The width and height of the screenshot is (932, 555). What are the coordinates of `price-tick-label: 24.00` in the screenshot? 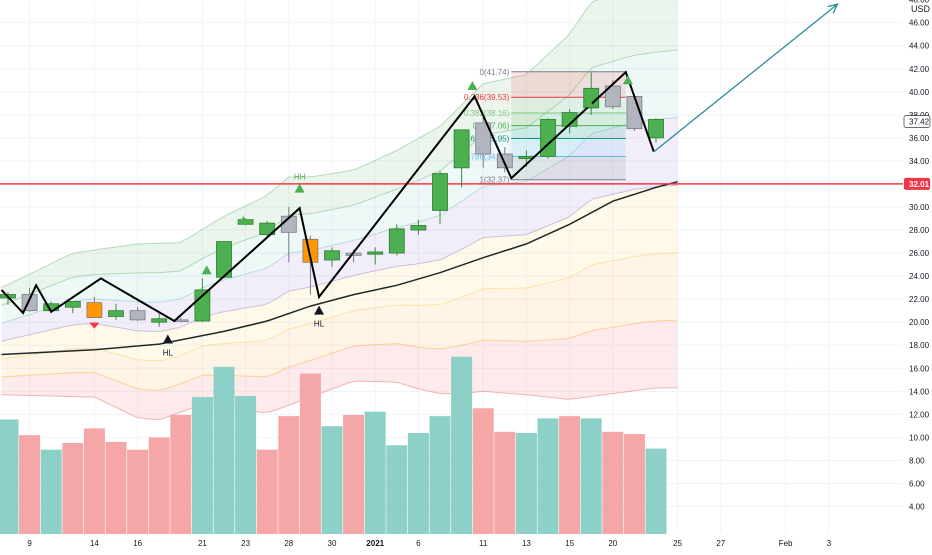 It's located at (919, 276).